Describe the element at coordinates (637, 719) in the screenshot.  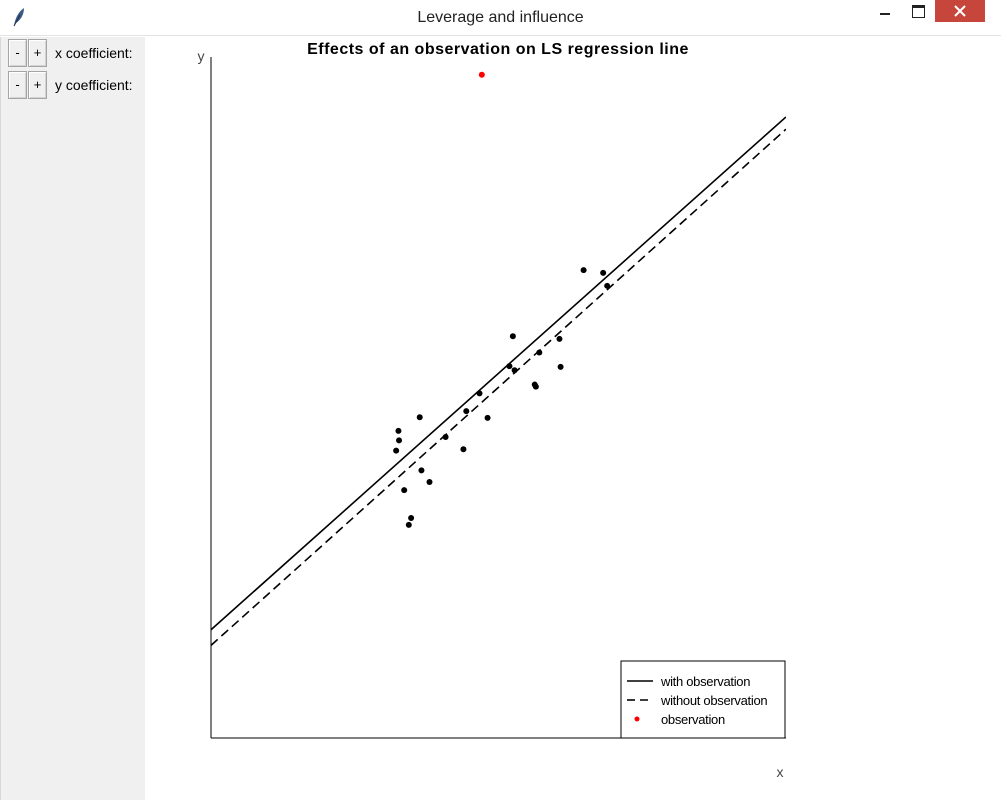
I see `legend-symbol` at that location.